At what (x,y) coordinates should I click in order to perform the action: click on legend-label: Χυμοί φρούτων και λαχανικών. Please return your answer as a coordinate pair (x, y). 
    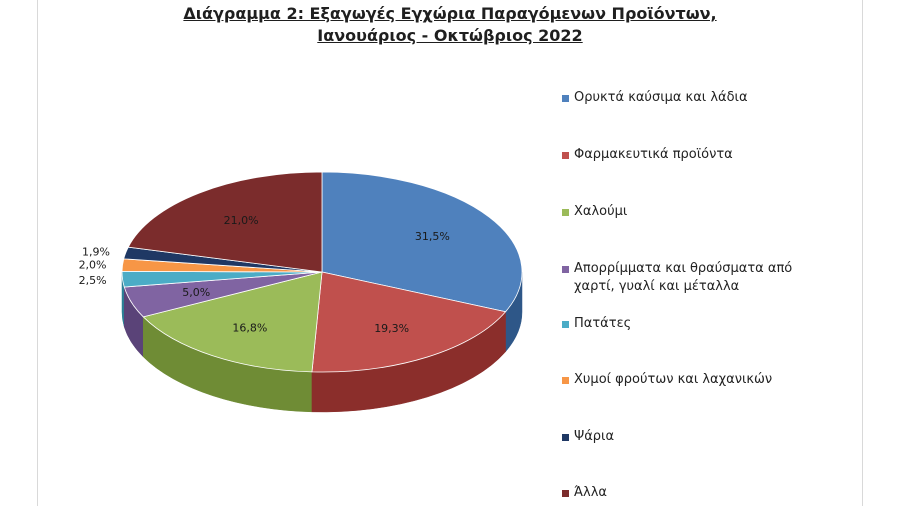
    Looking at the image, I should click on (673, 379).